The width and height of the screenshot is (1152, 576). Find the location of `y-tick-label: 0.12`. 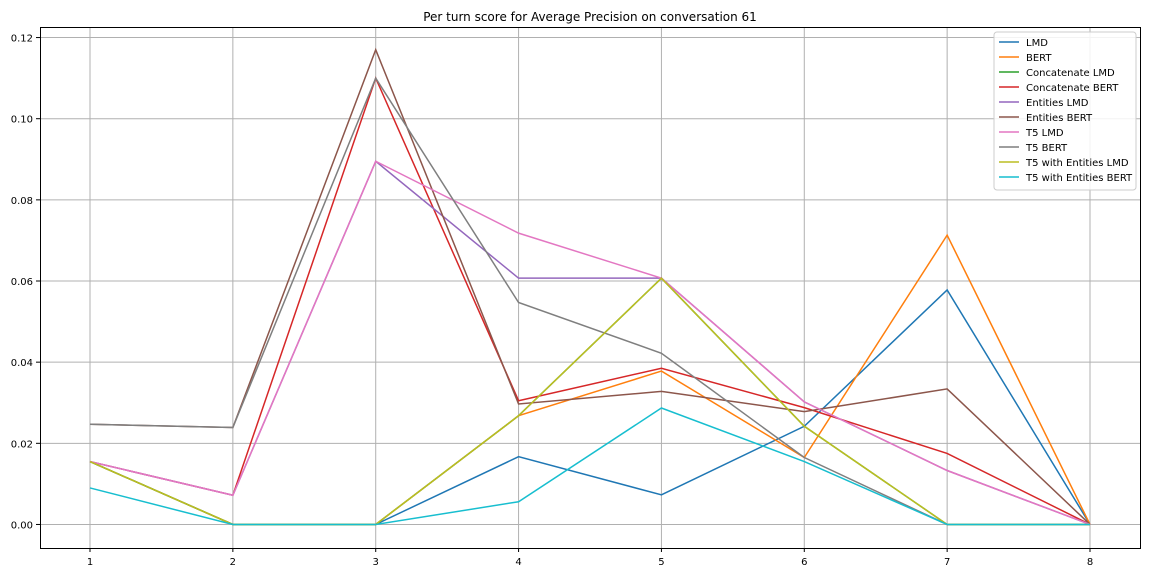

y-tick-label: 0.12 is located at coordinates (22, 39).